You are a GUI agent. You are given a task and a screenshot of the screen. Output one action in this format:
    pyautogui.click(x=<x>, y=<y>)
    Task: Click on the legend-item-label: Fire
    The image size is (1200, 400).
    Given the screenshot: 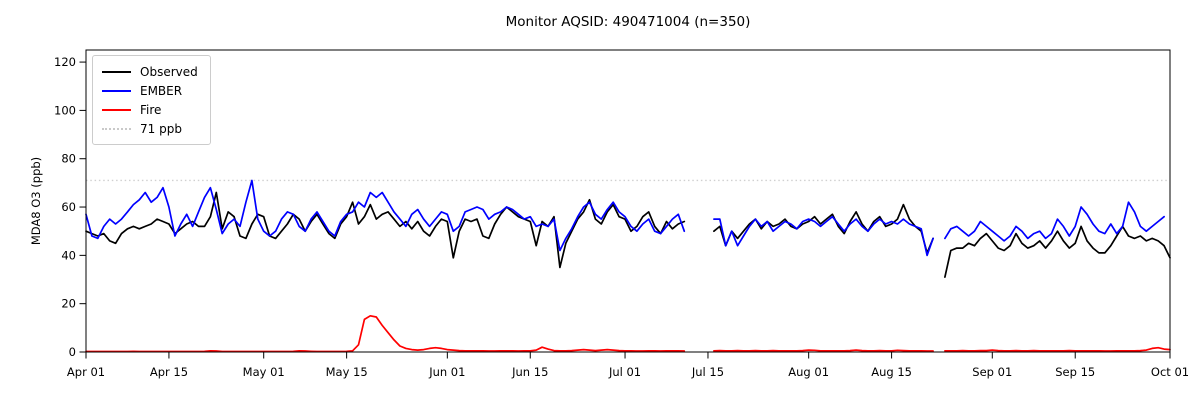 What is the action you would take?
    pyautogui.click(x=151, y=109)
    